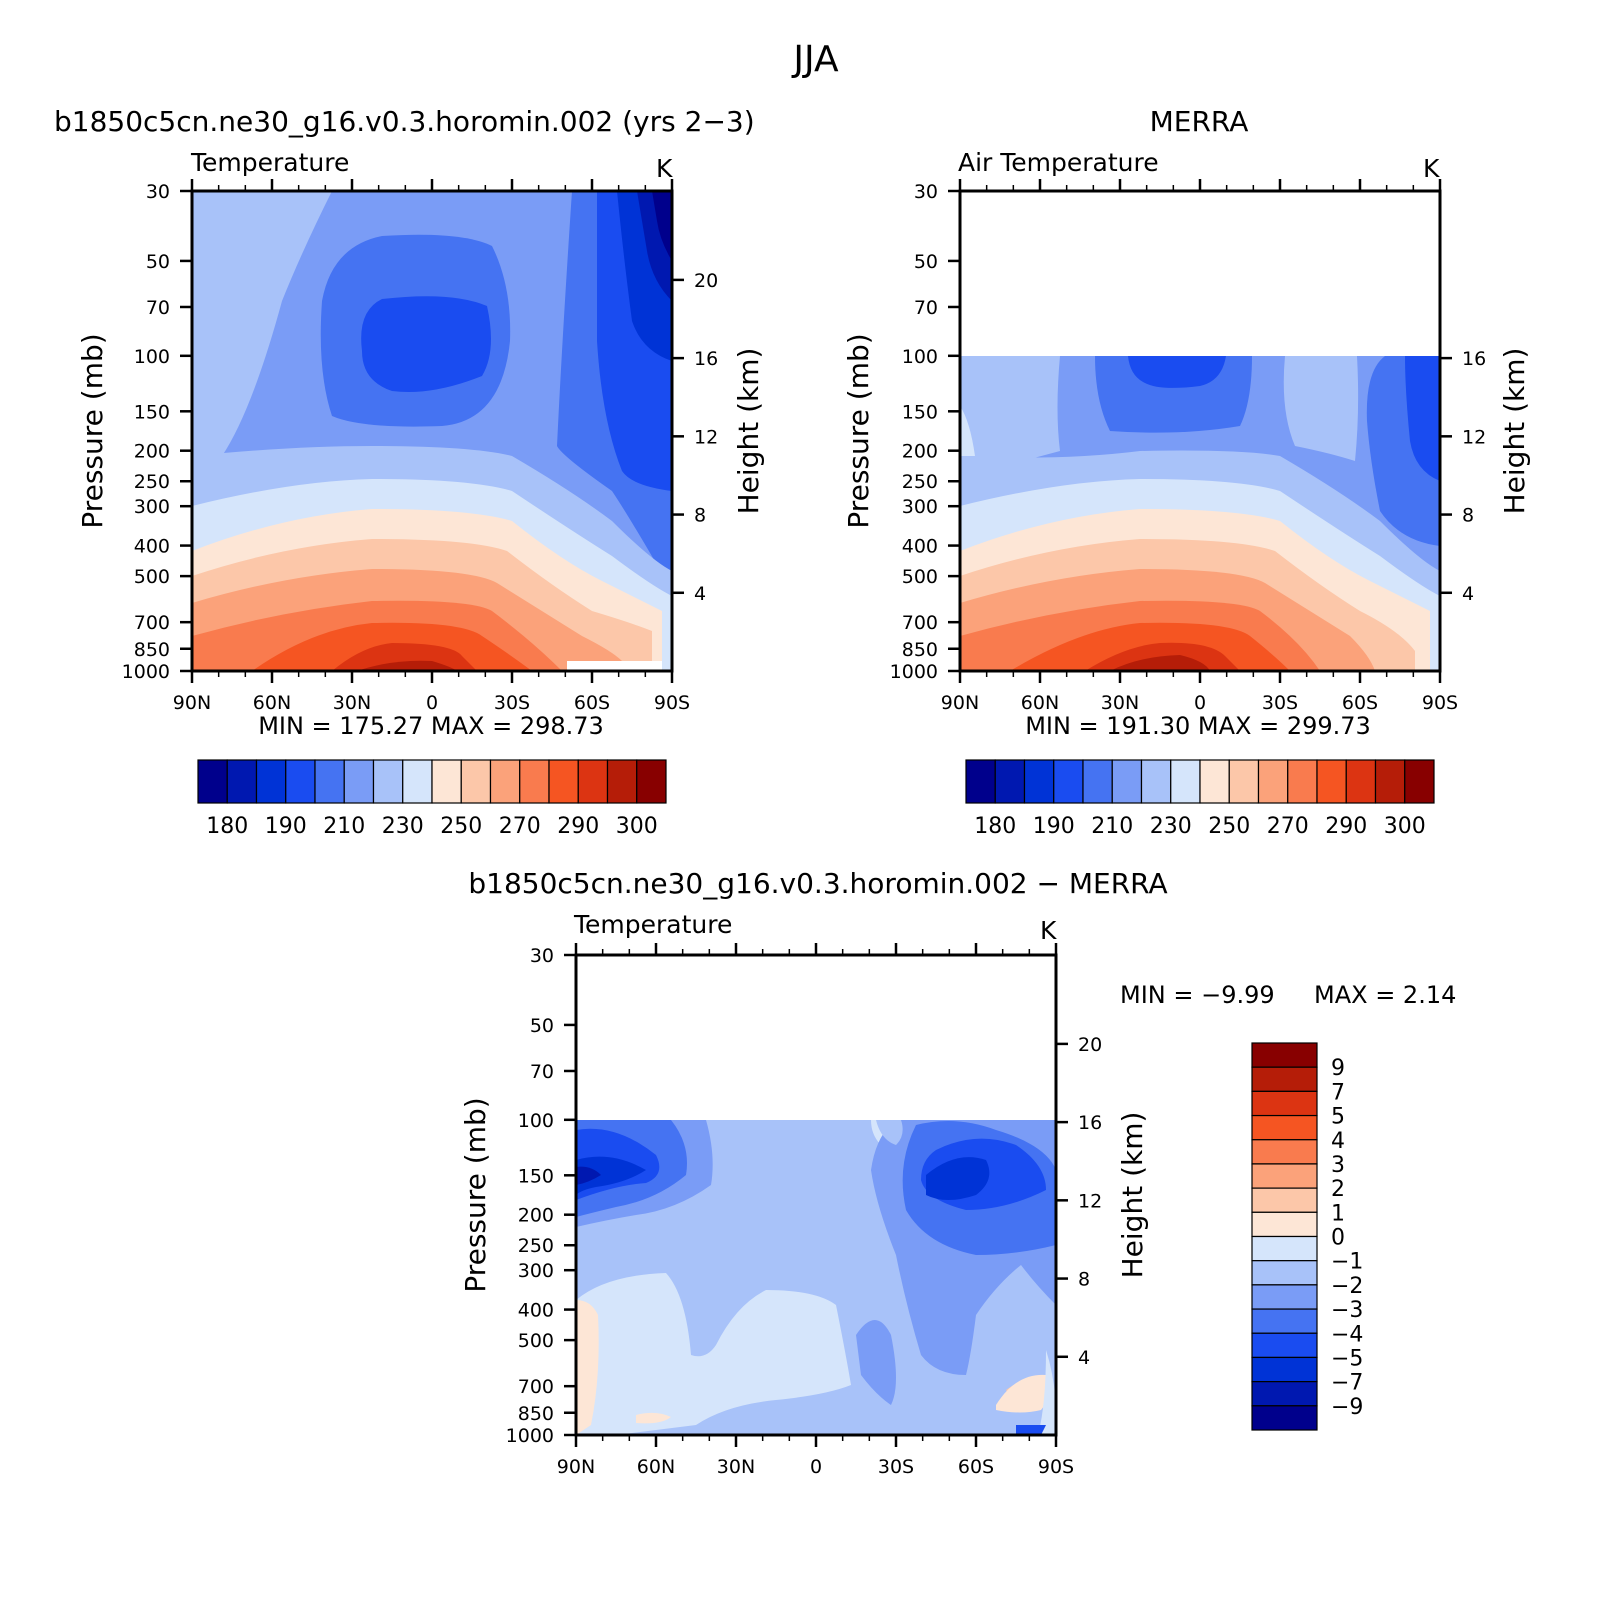  What do you see at coordinates (1338, 1117) in the screenshot?
I see `colorbar-label: 5` at bounding box center [1338, 1117].